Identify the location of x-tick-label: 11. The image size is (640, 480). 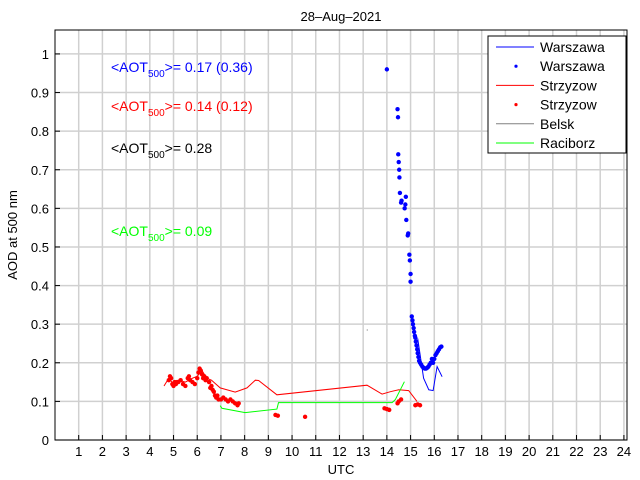
(316, 451).